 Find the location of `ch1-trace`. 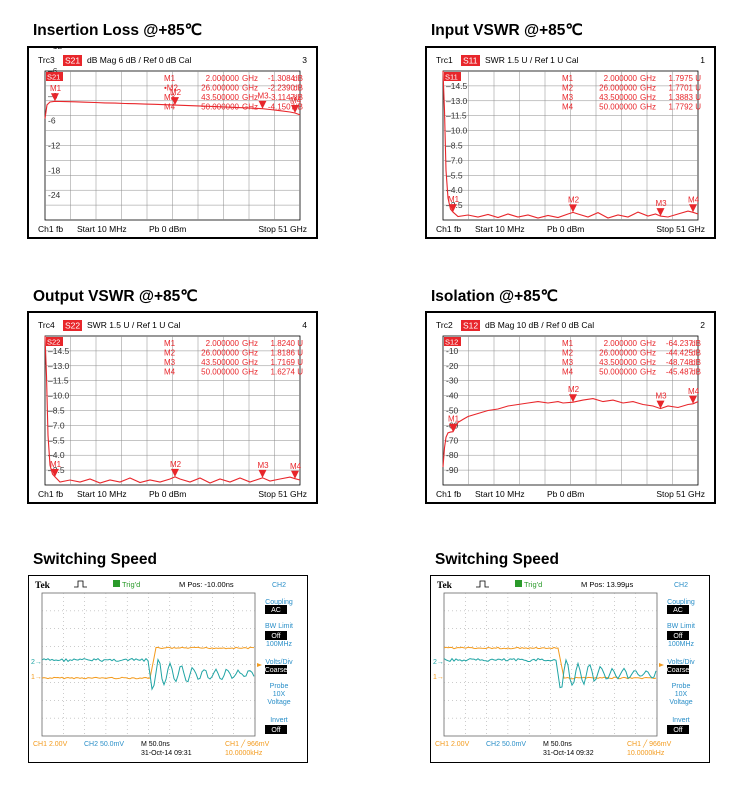

ch1-trace is located at coordinates (550, 663).